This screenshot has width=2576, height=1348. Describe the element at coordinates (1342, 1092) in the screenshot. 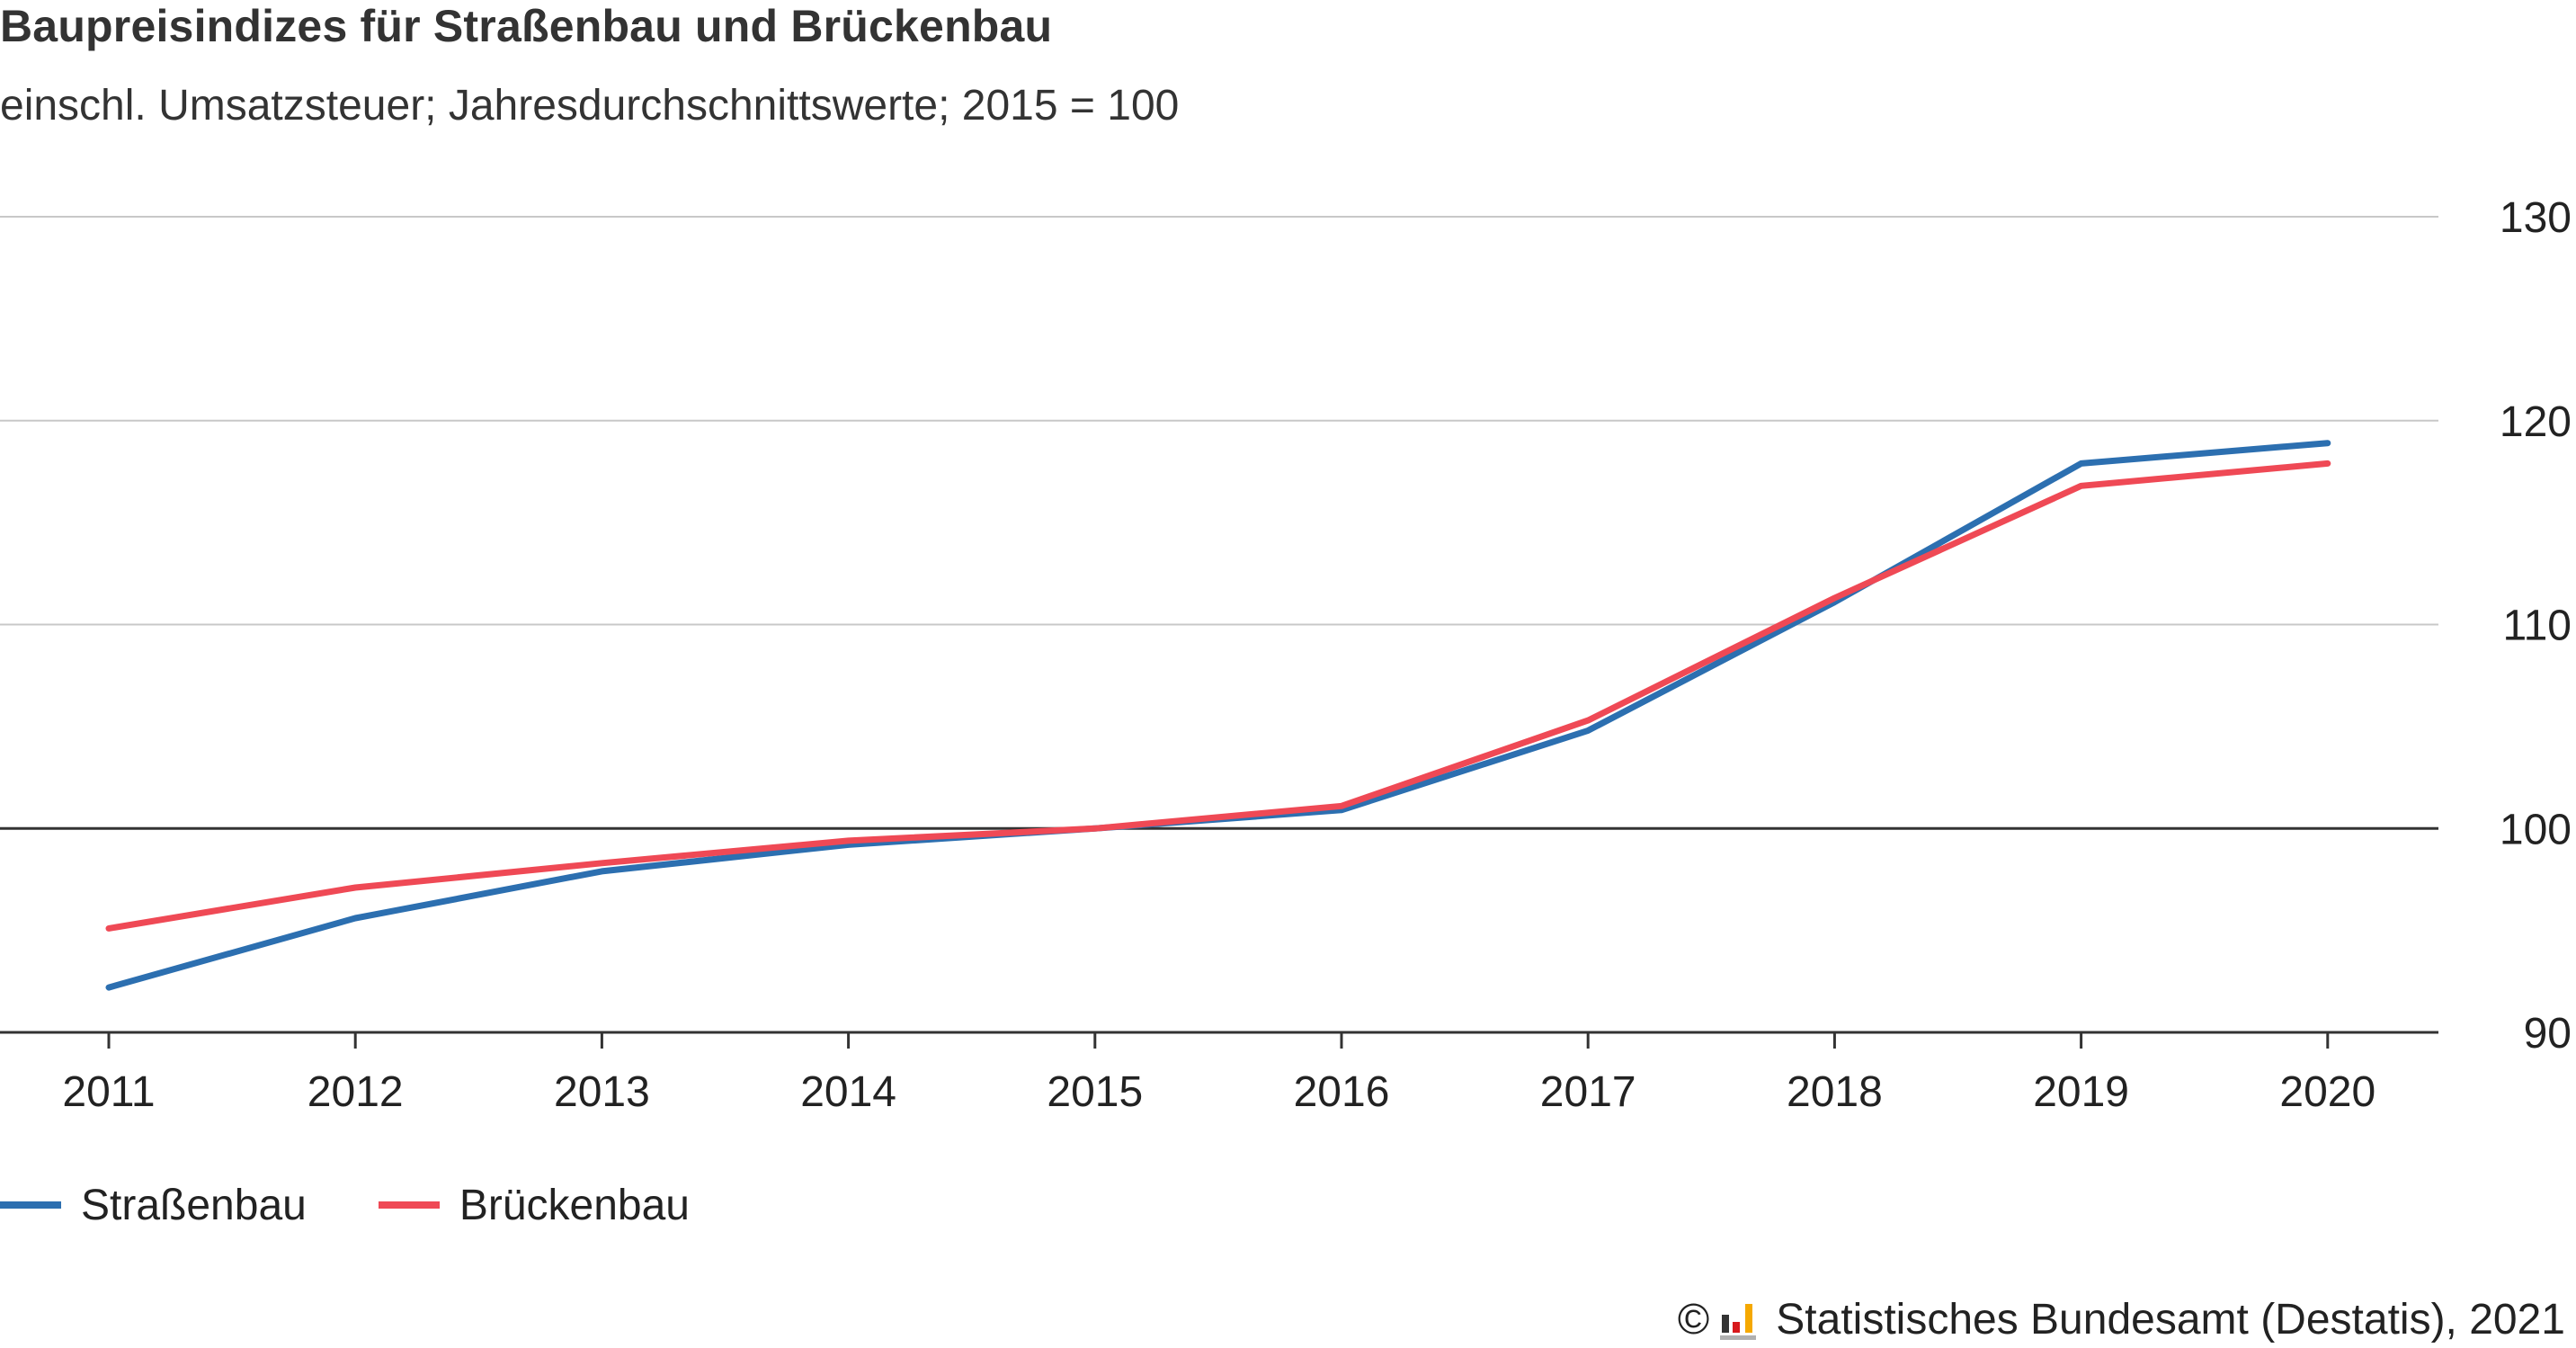

I see `x-tick-label-2016: 2016` at that location.